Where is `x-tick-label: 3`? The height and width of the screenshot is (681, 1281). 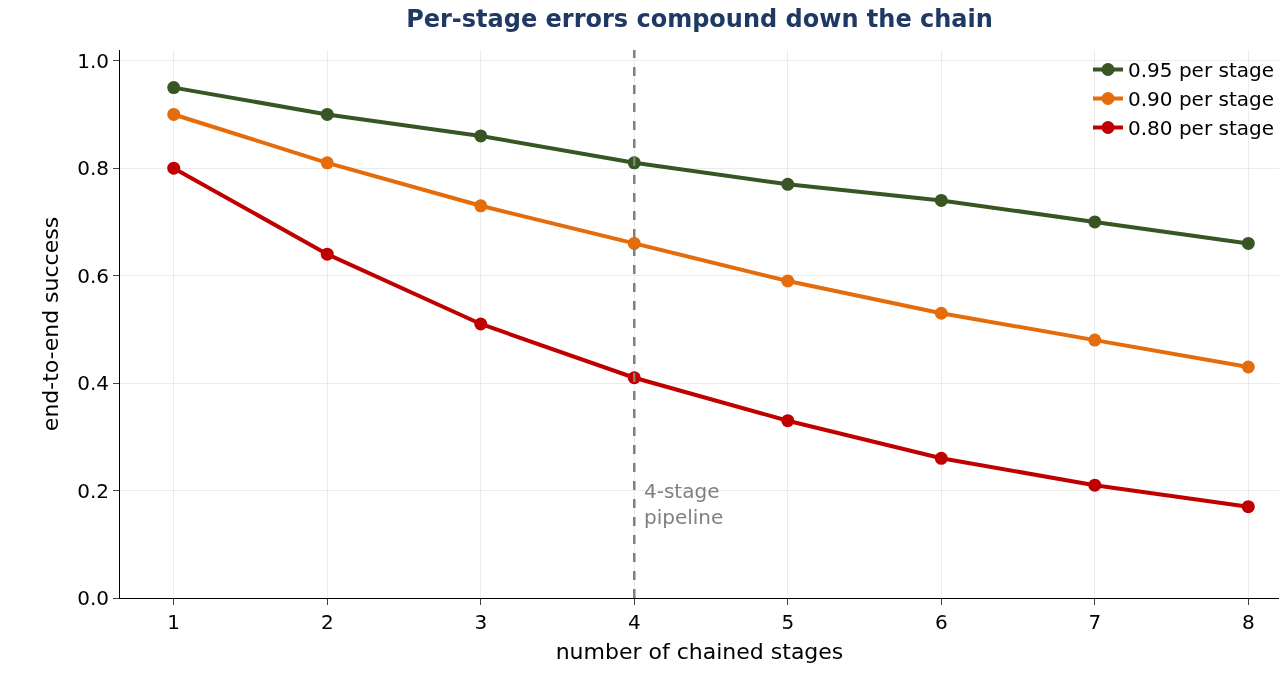 x-tick-label: 3 is located at coordinates (481, 622).